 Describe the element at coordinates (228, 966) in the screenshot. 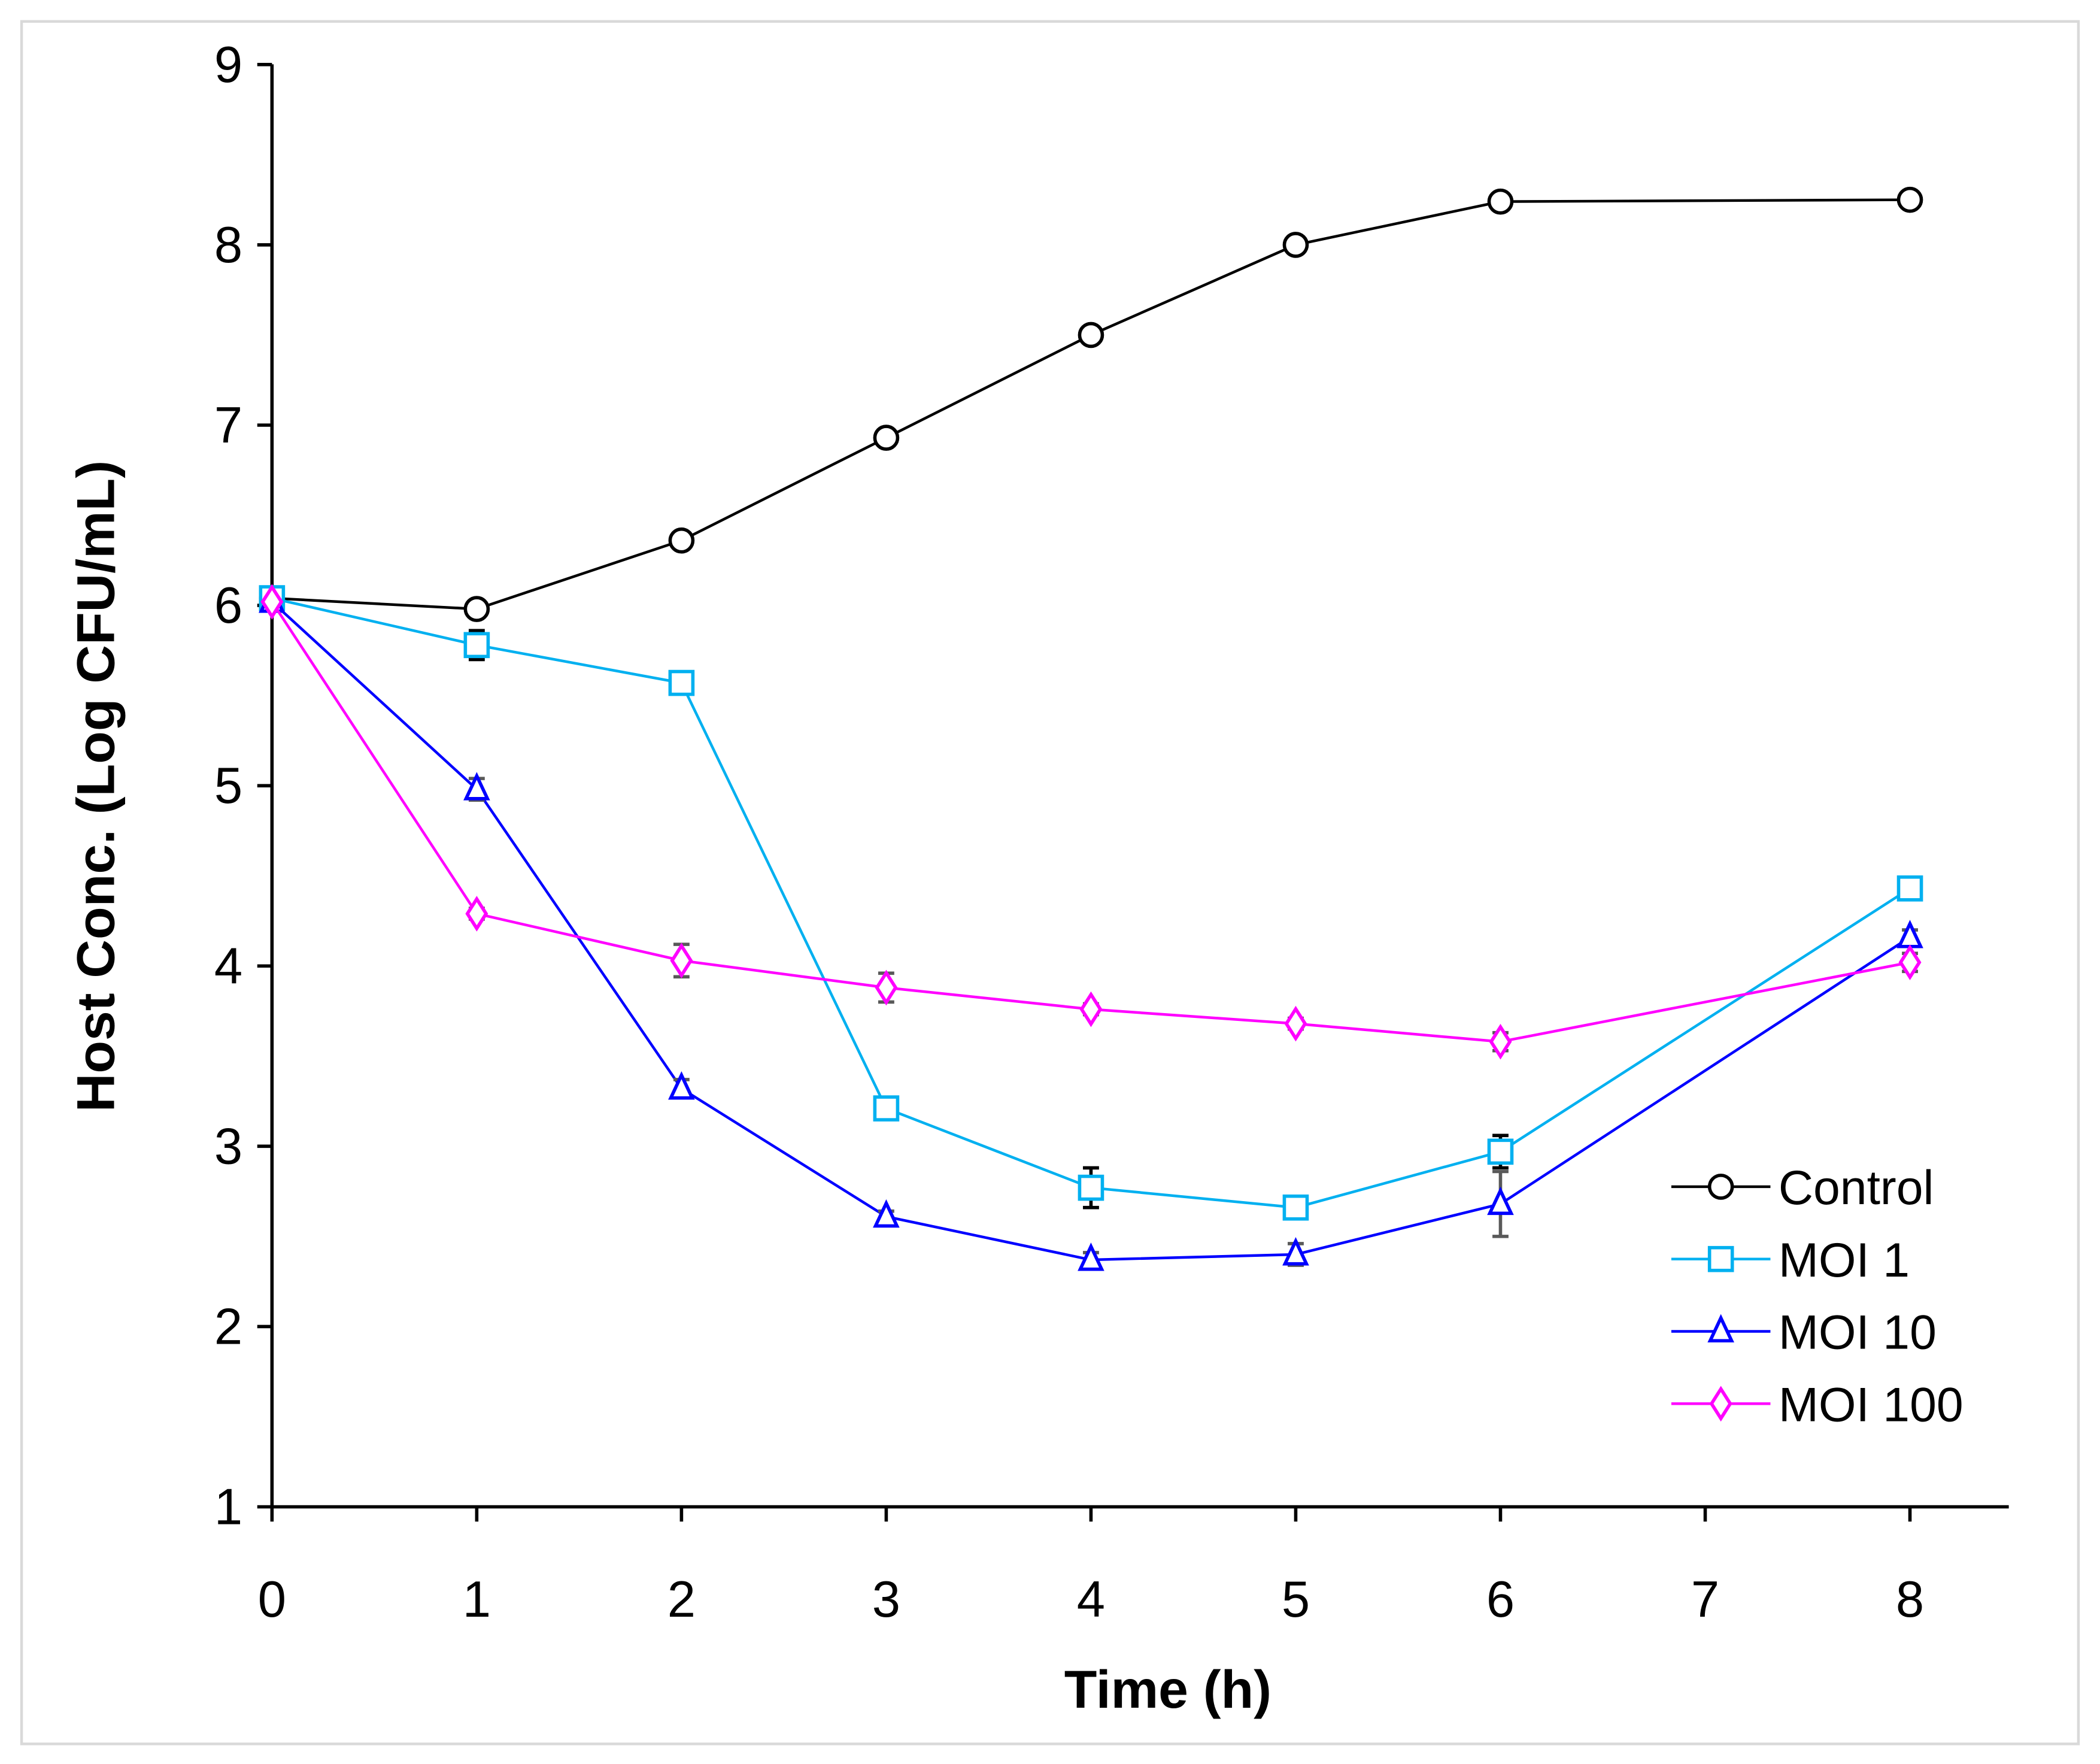

I see `y-tick-label: 4` at that location.